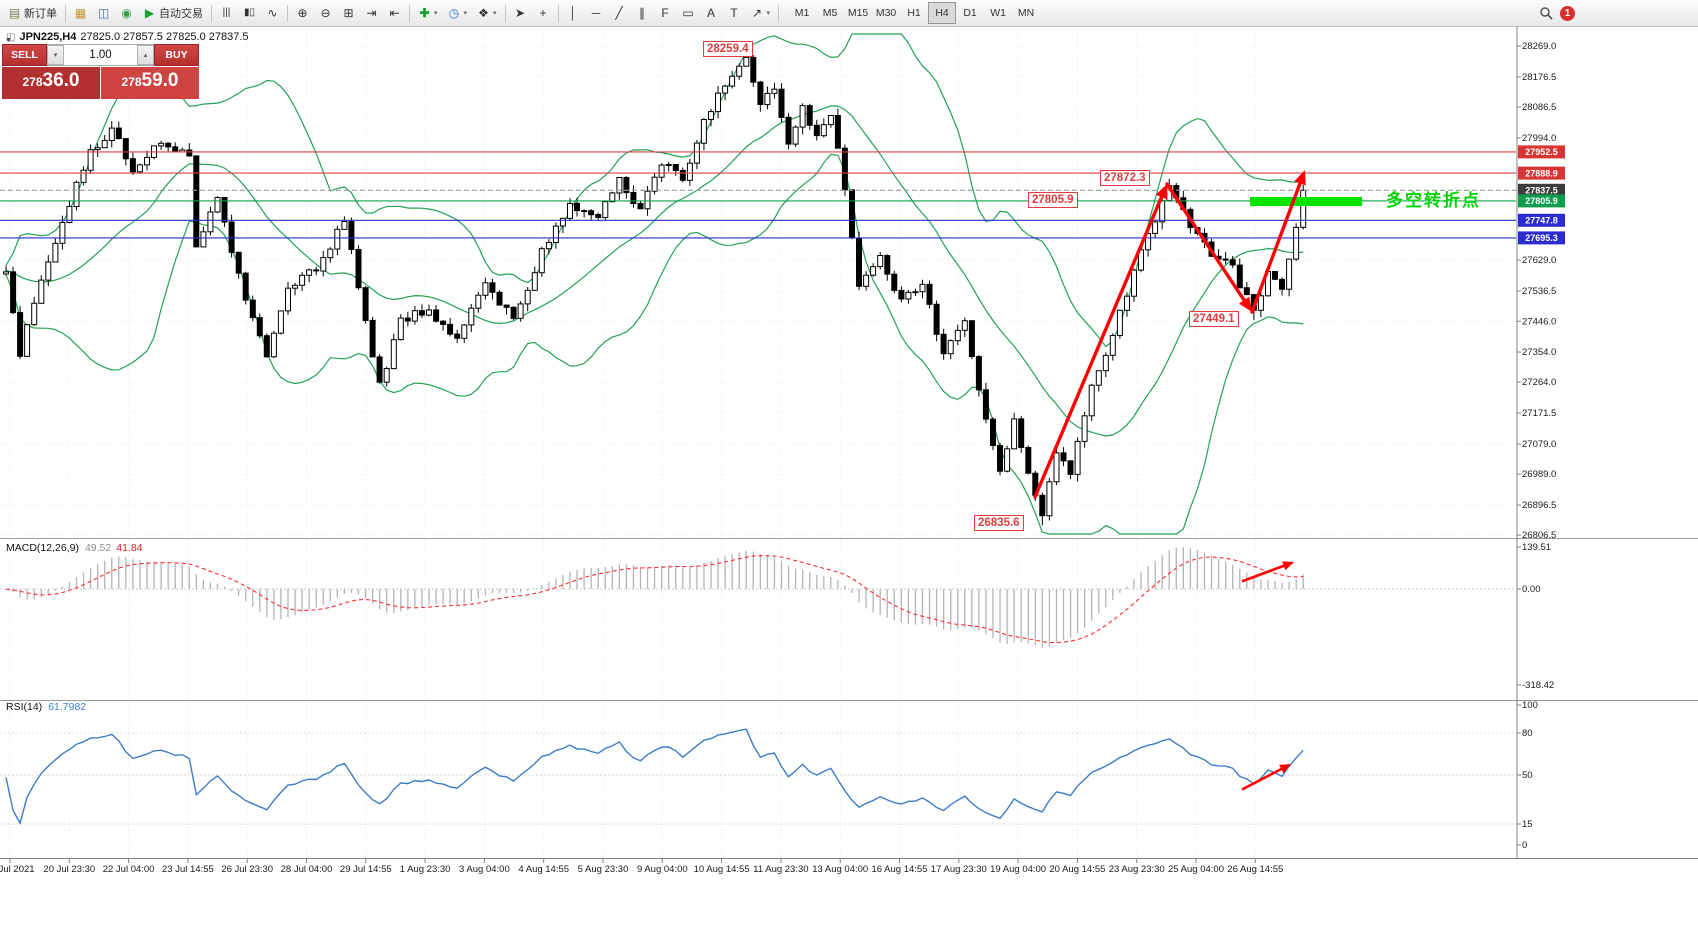 The height and width of the screenshot is (947, 1698). Describe the element at coordinates (1541, 201) in the screenshot. I see `svg-text: 27805.9` at that location.